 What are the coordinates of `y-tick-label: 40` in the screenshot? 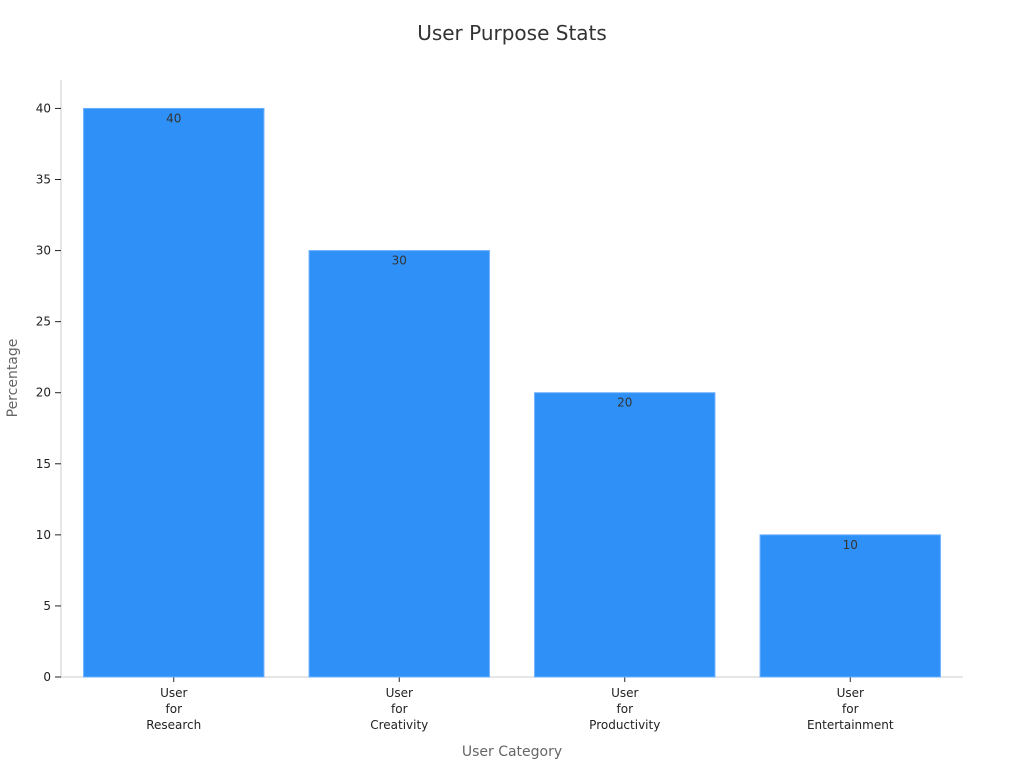 It's located at (43, 108).